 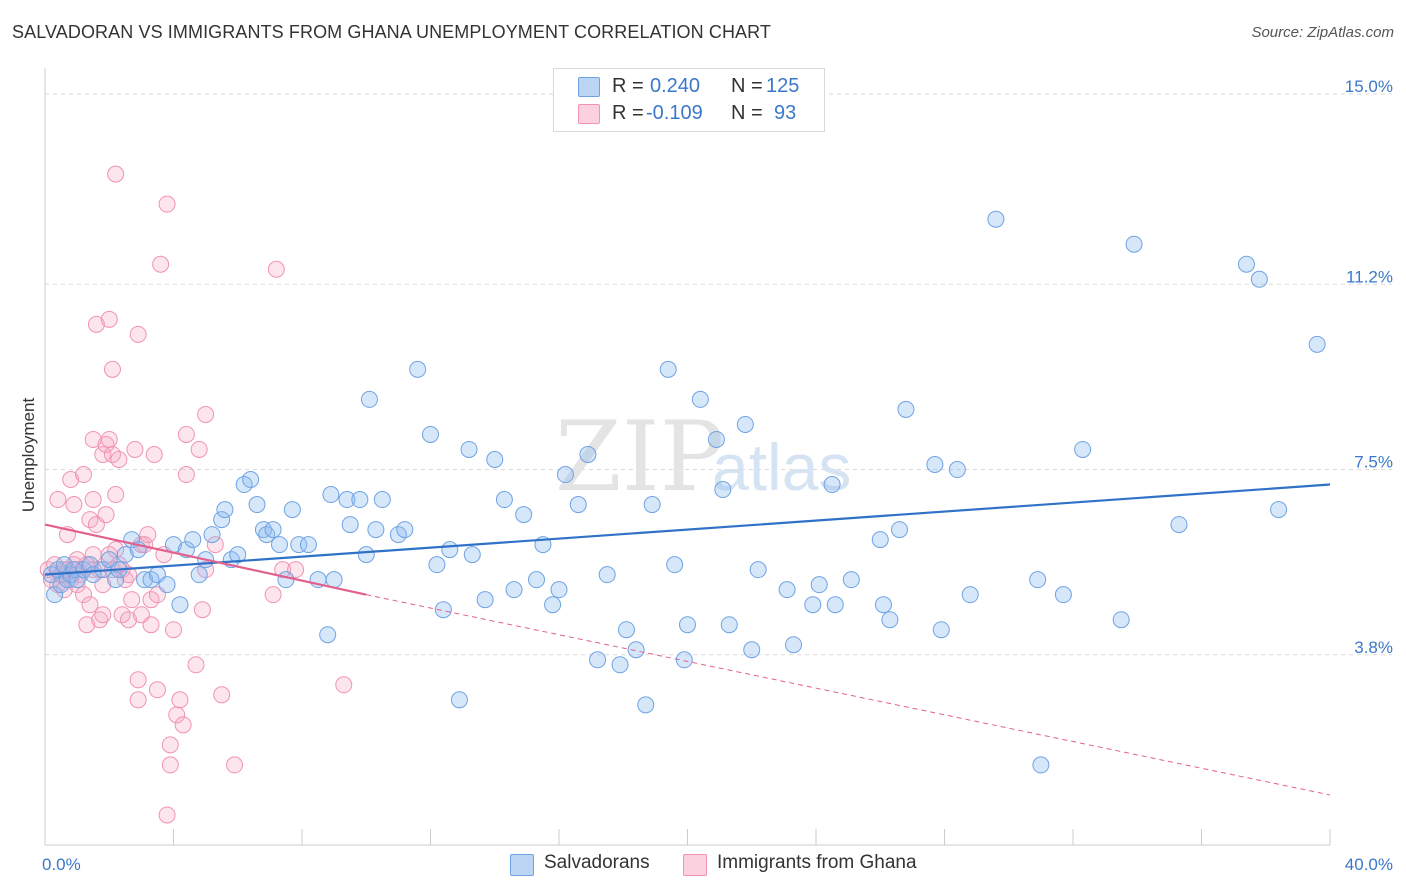 I want to click on ghana-trend-line, so click(x=205, y=559).